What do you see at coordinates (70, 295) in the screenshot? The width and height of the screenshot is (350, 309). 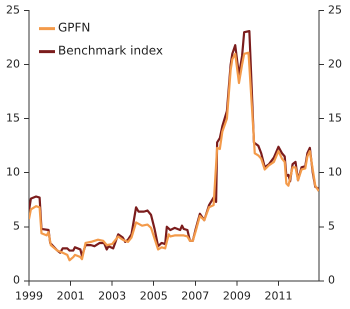 I see `x-tick-label: 2001` at bounding box center [70, 295].